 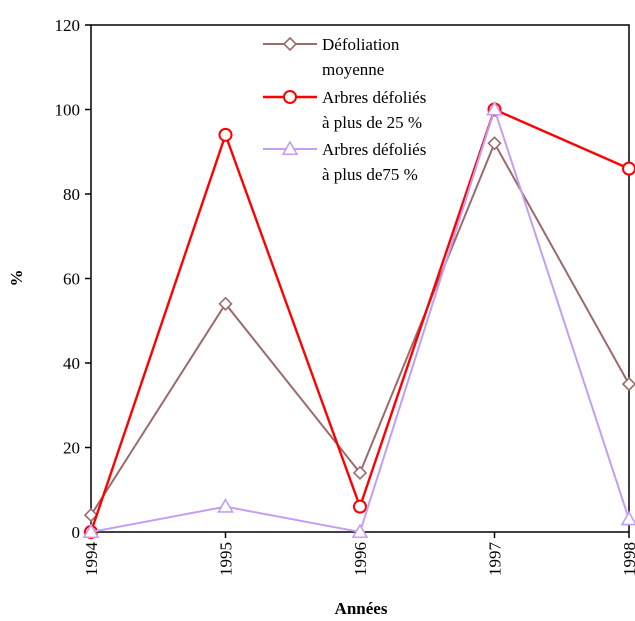 I want to click on legend-label: Arbres défoliés à plus de75 %, so click(x=374, y=162).